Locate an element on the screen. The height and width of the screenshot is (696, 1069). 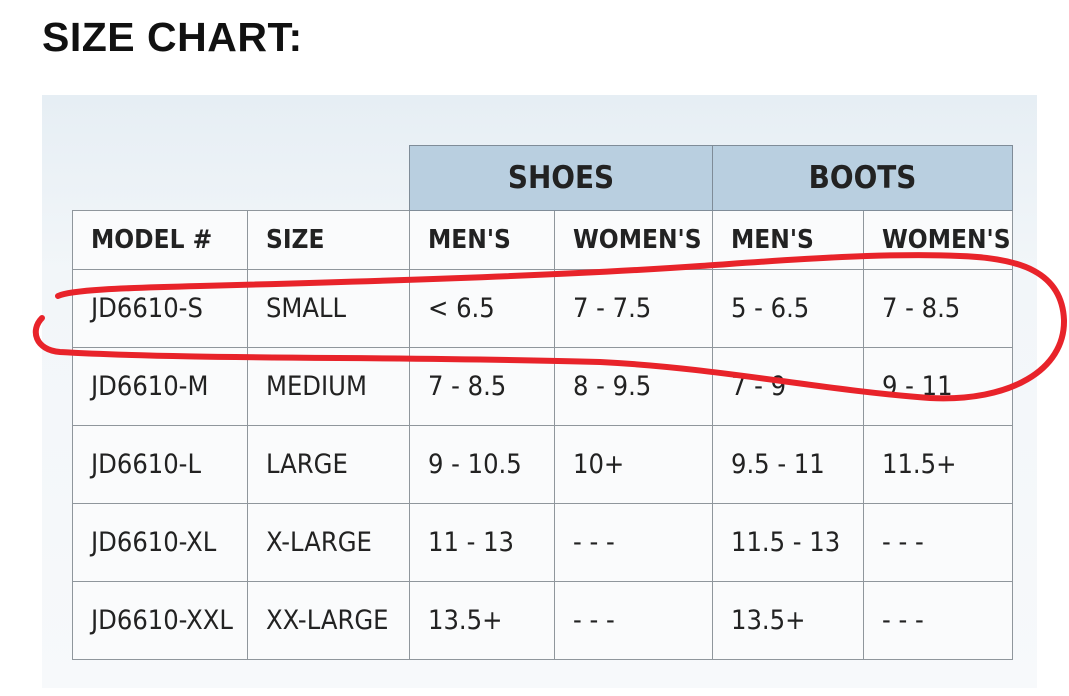
cell-shoes-mens: < 6.5 is located at coordinates (482, 308).